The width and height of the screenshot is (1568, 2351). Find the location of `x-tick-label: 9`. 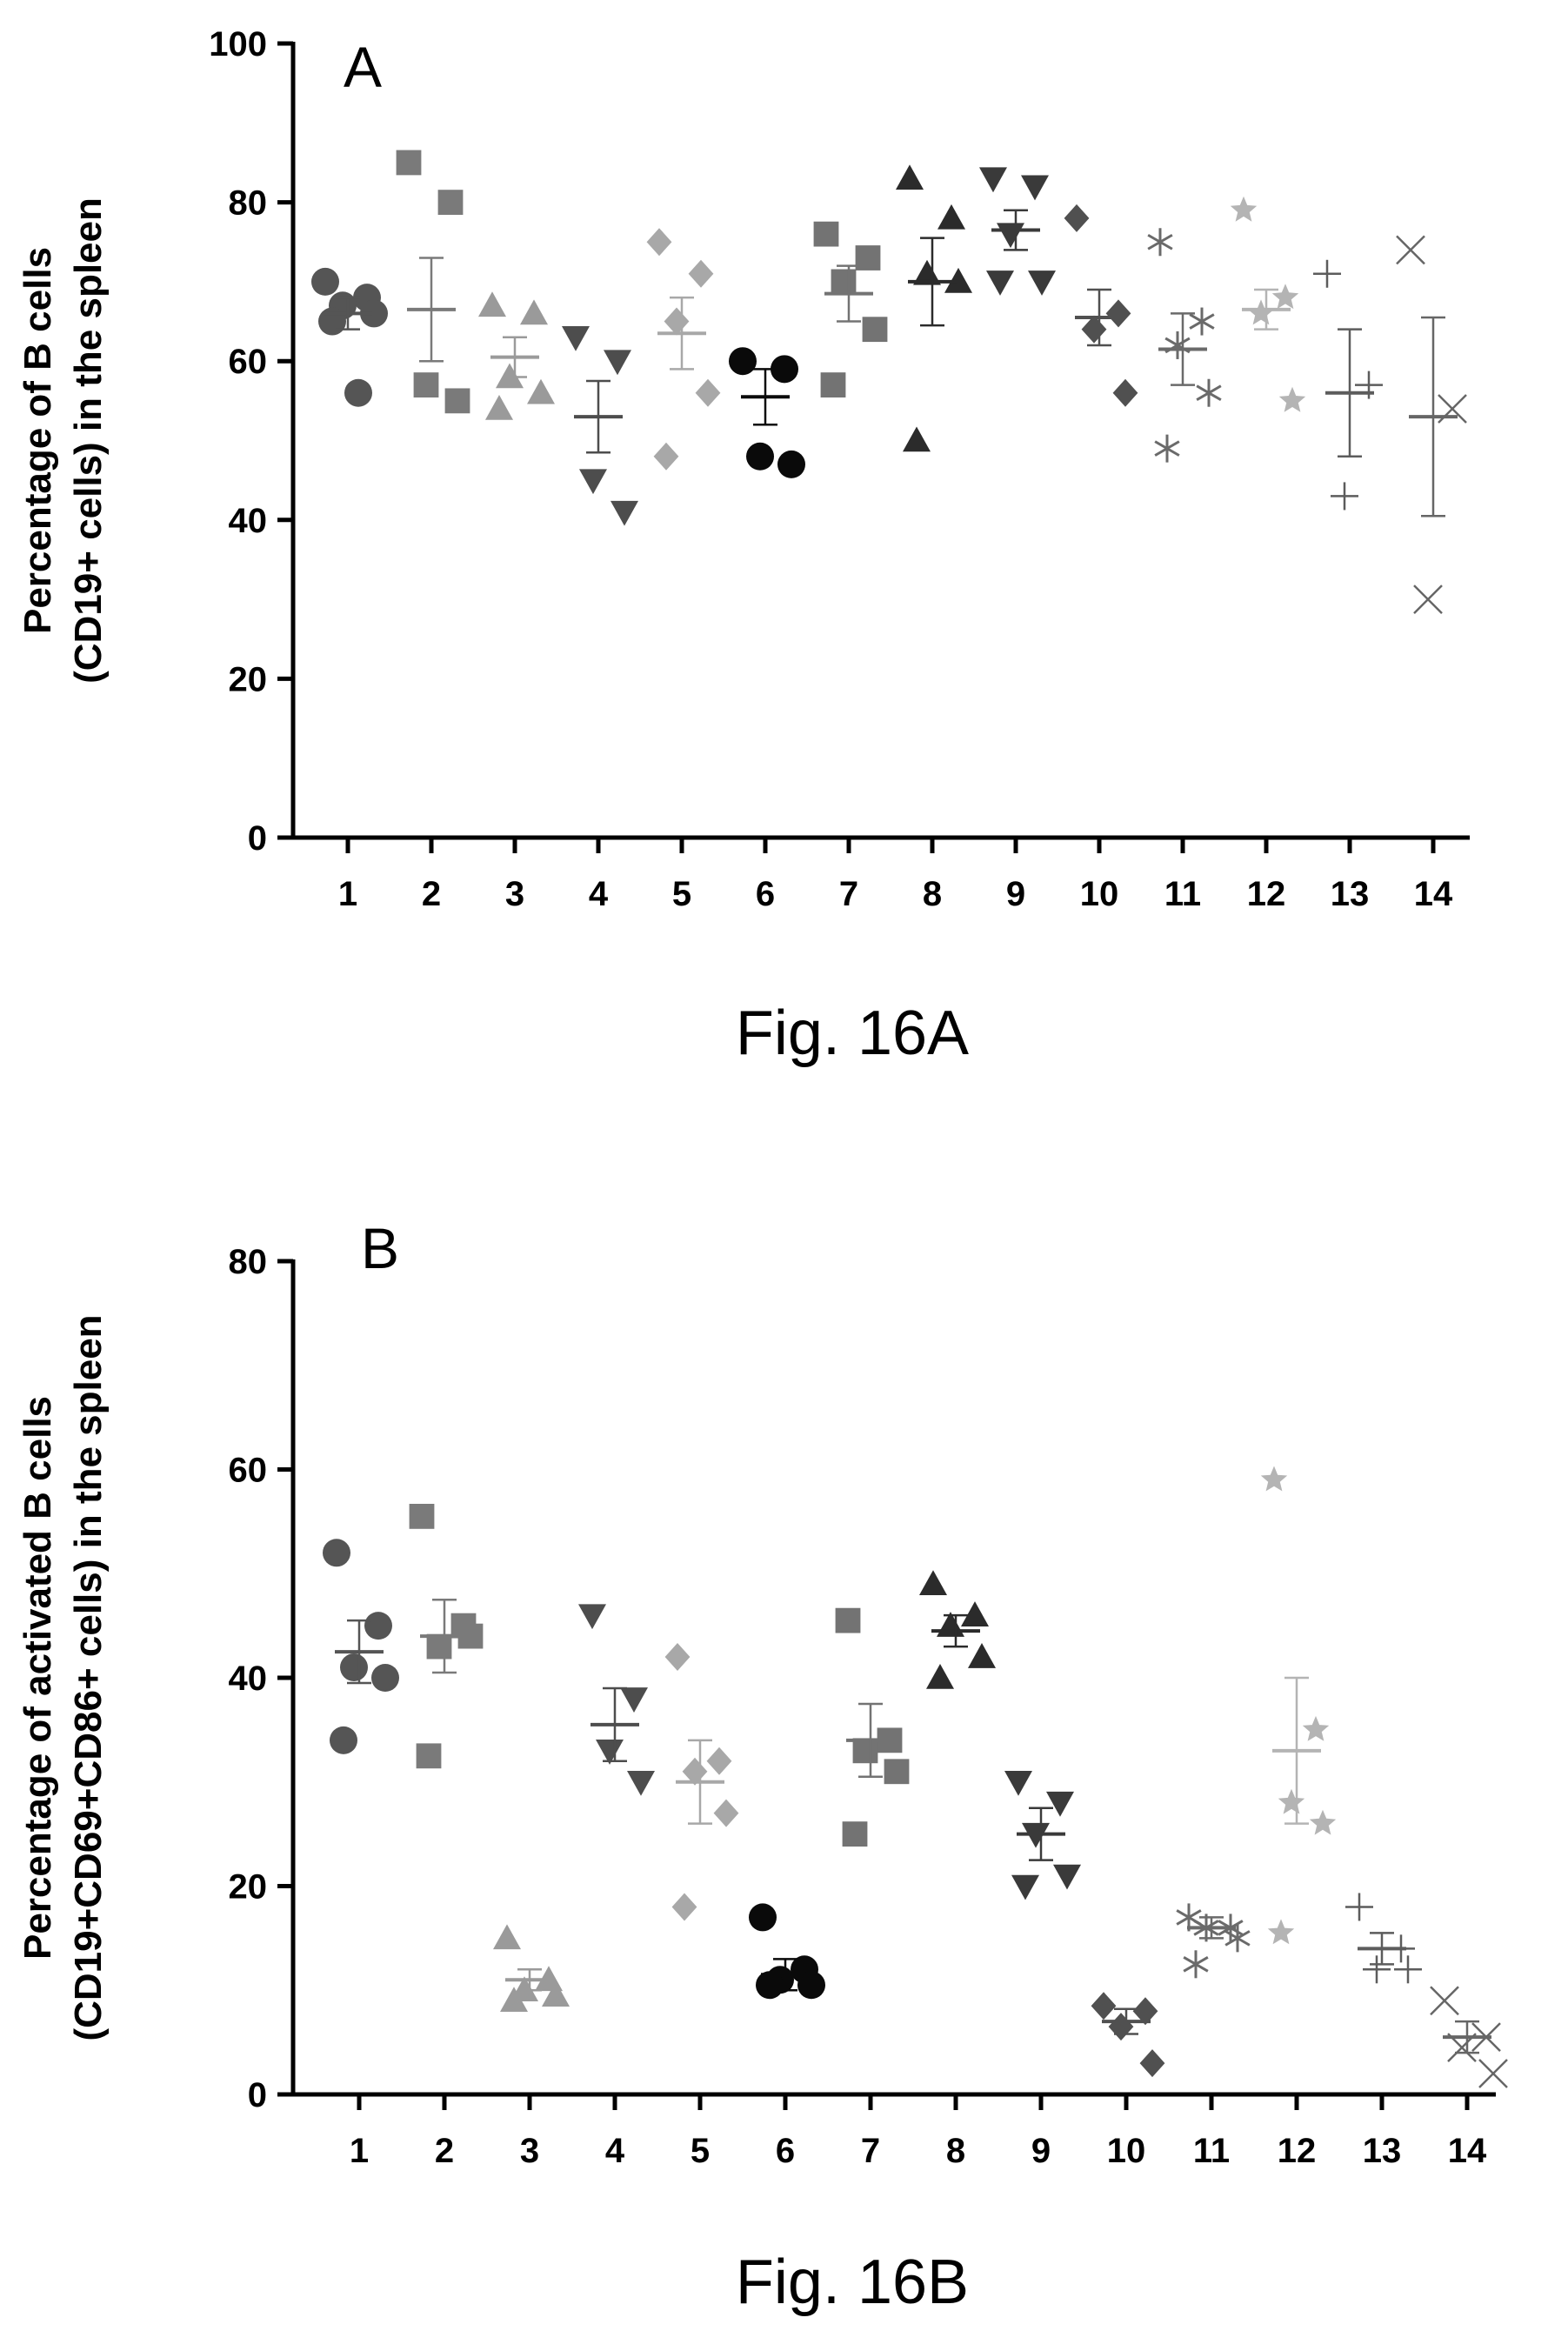

x-tick-label: 9 is located at coordinates (1041, 2151).